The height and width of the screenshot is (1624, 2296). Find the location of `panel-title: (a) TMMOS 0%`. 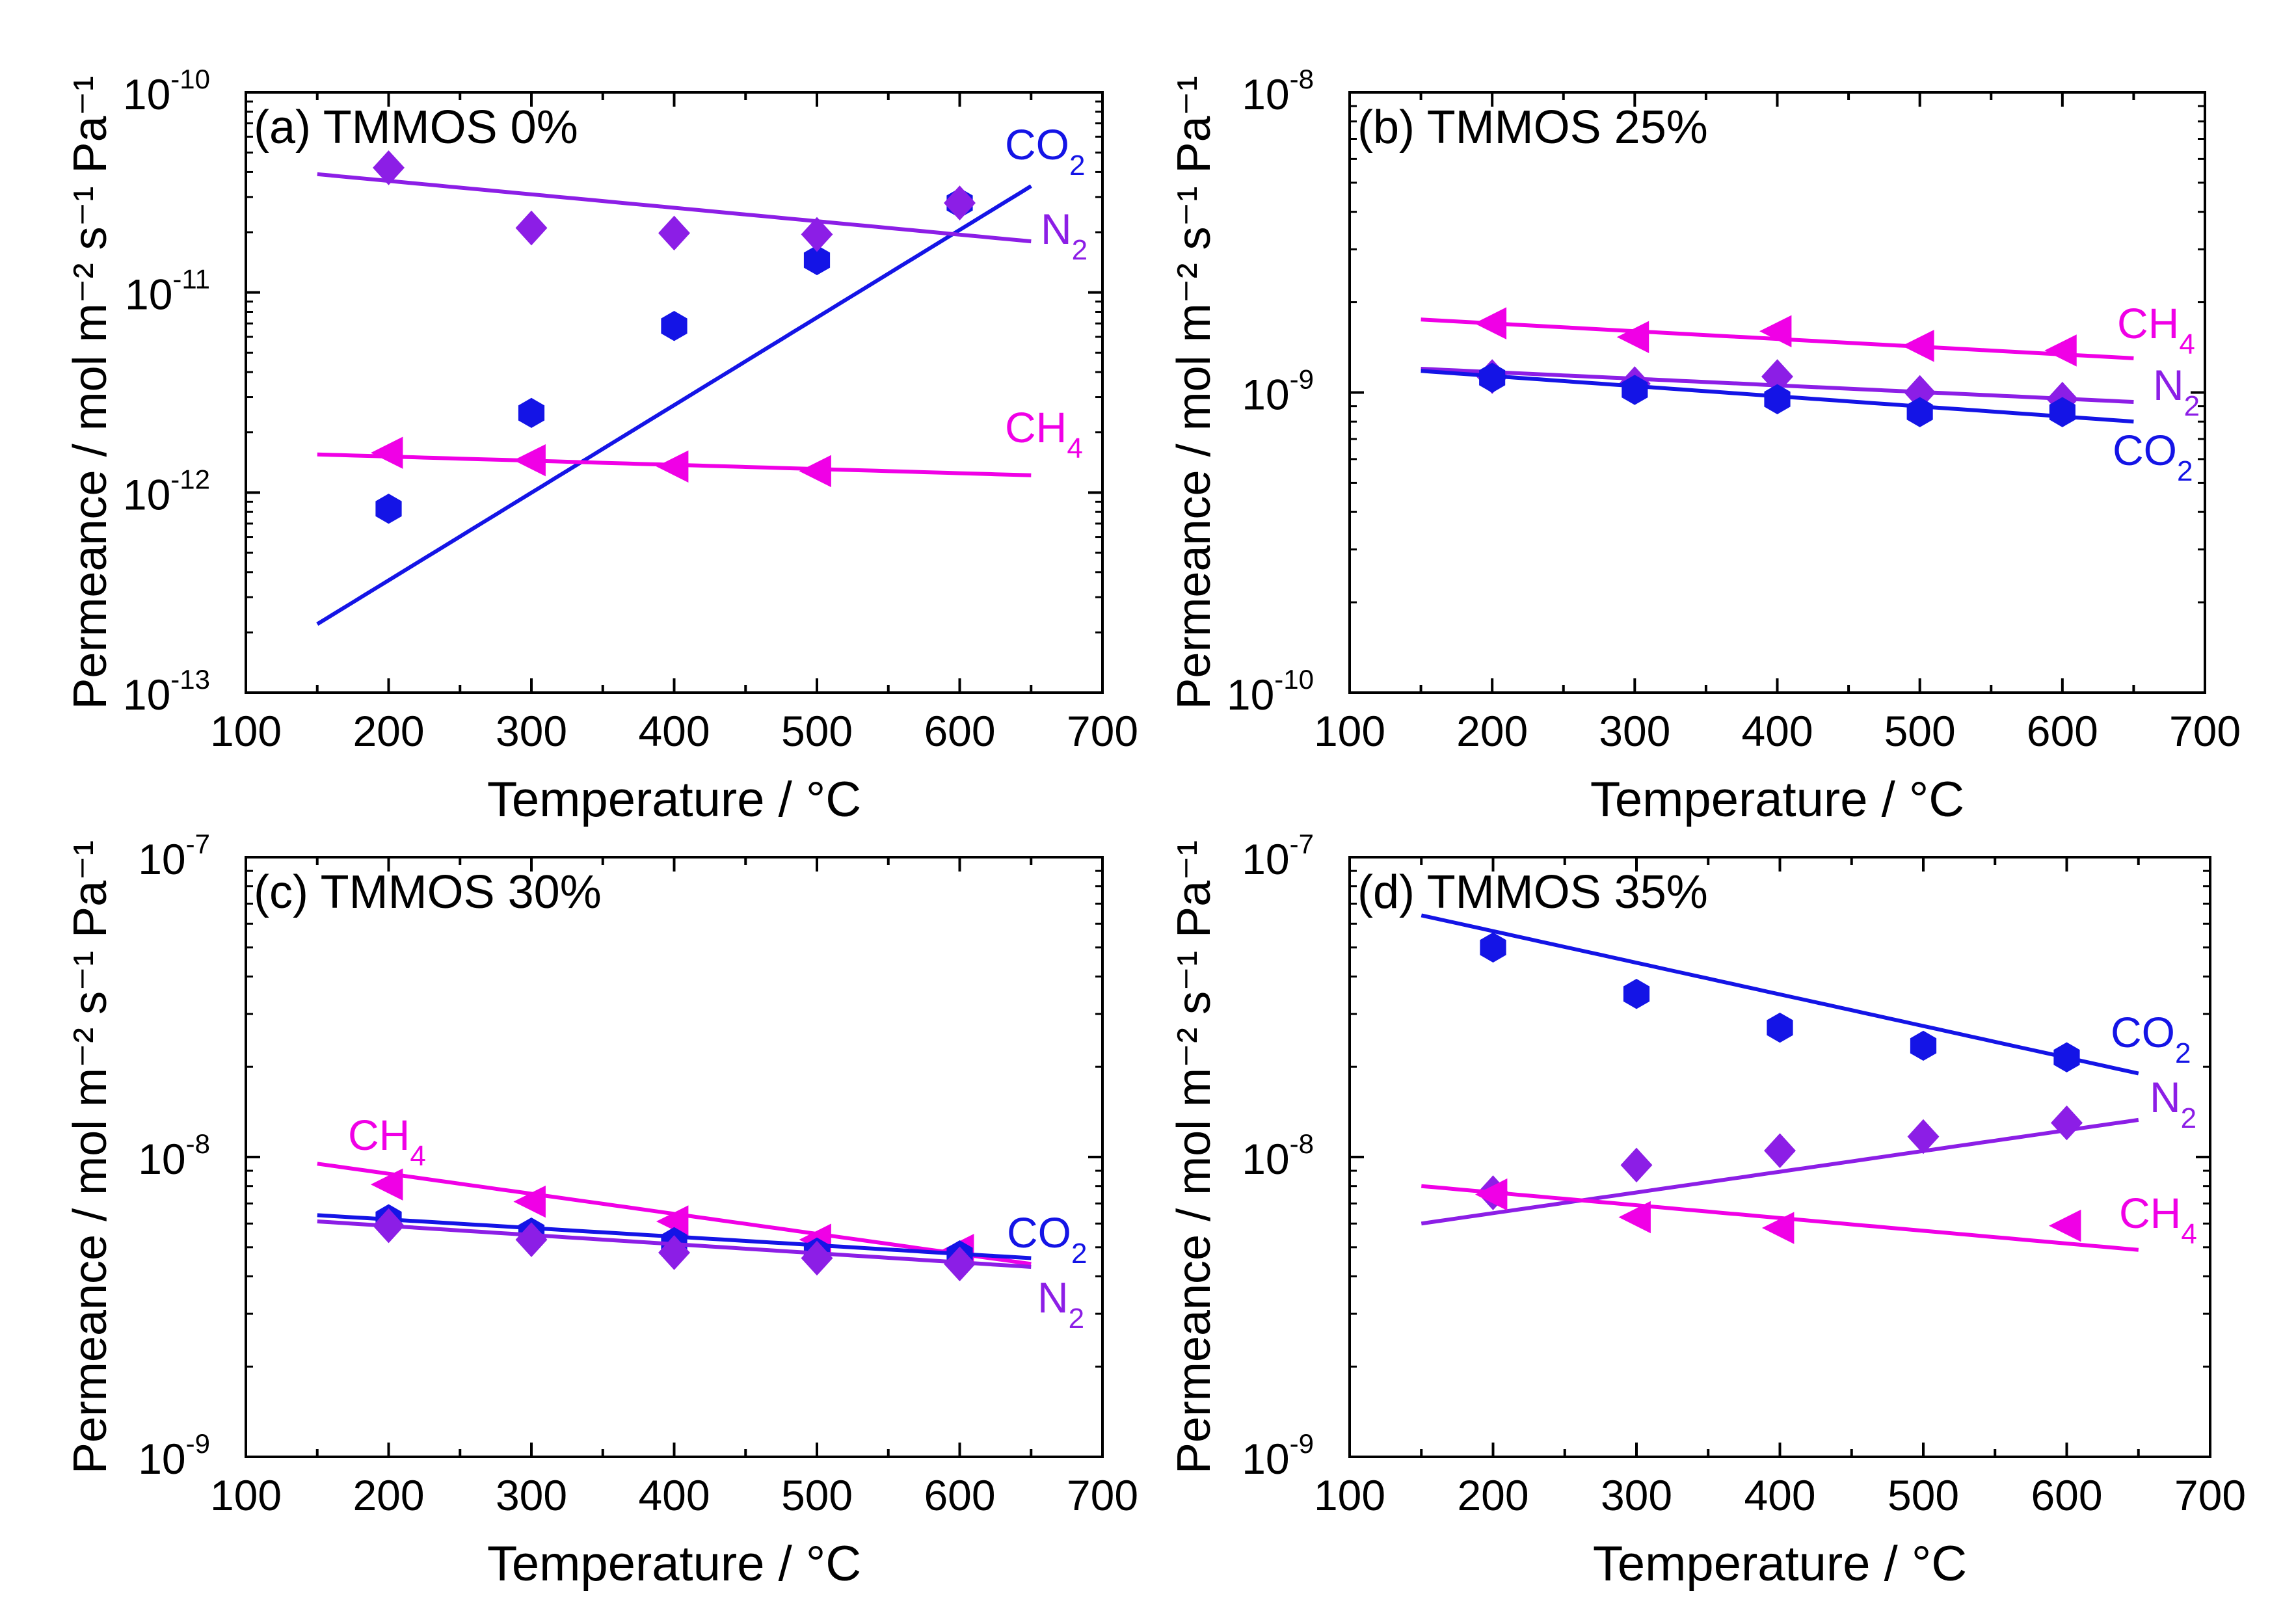

panel-title: (a) TMMOS 0% is located at coordinates (416, 127).